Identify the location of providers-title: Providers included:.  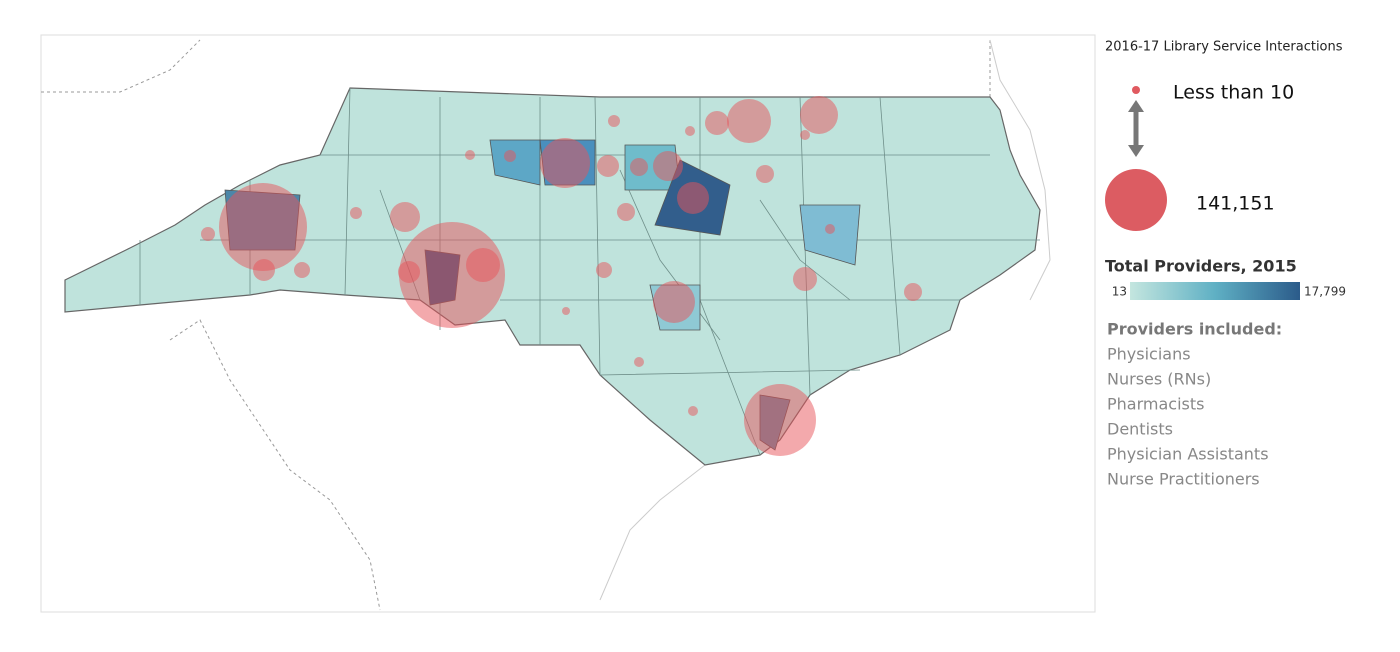
(1194, 329).